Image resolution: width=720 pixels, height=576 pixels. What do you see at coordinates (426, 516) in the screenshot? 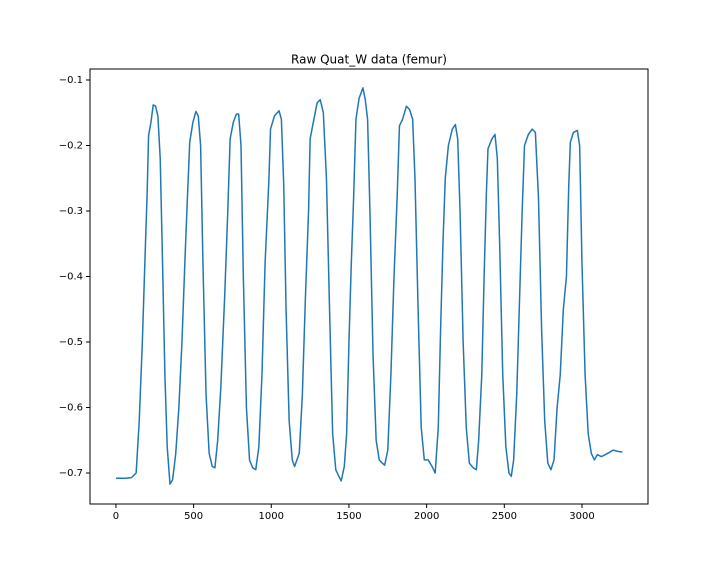
I see `x-tick-label: 2000` at bounding box center [426, 516].